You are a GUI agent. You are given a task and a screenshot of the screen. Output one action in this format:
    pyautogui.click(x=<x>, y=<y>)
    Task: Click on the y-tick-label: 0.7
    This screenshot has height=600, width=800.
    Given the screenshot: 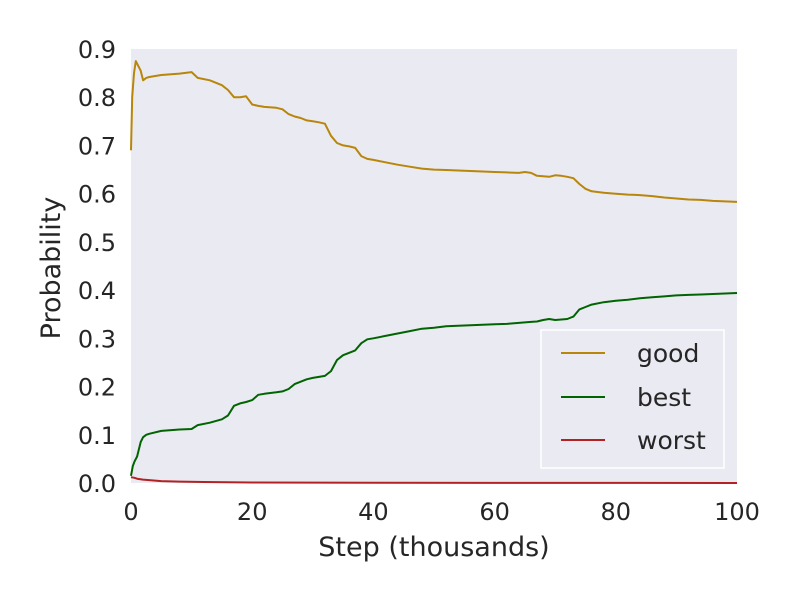 What is the action you would take?
    pyautogui.click(x=97, y=146)
    